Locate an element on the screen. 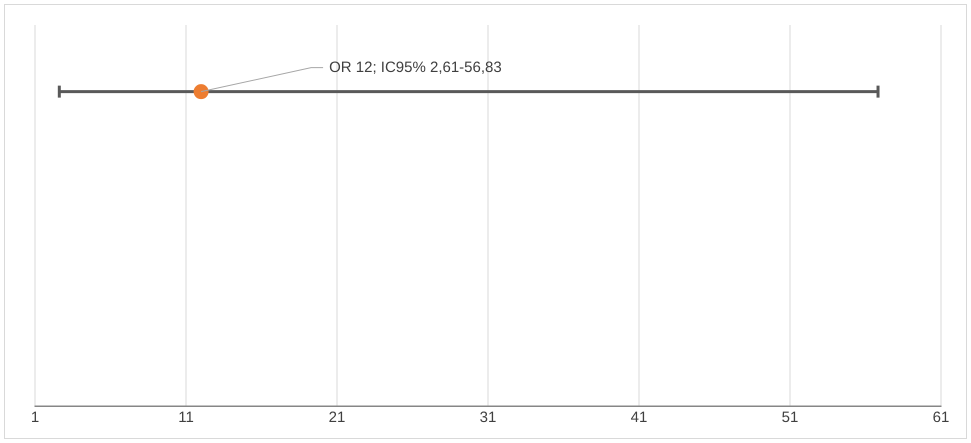  x-tick-label: 31 is located at coordinates (488, 417).